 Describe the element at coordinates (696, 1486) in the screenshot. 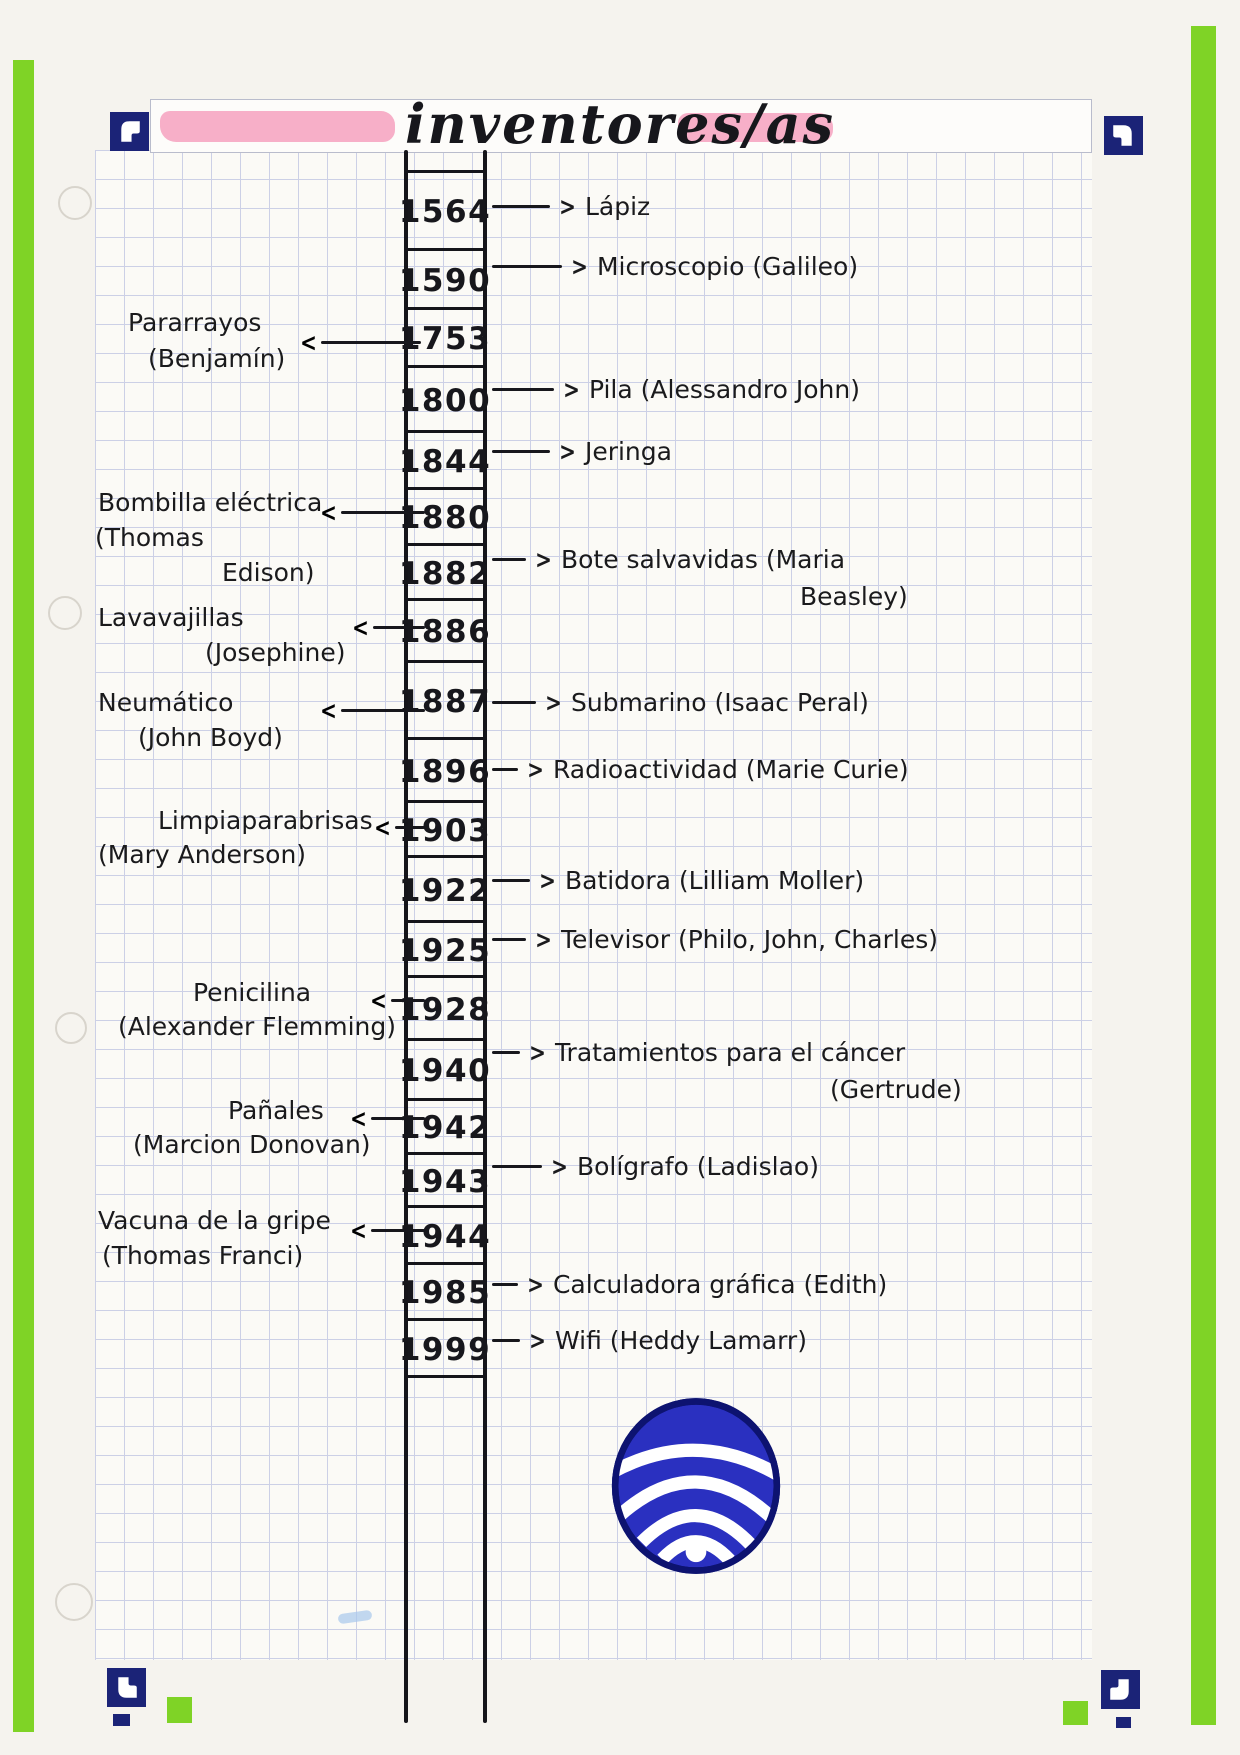

I see `wifi-symbol-drawing` at that location.